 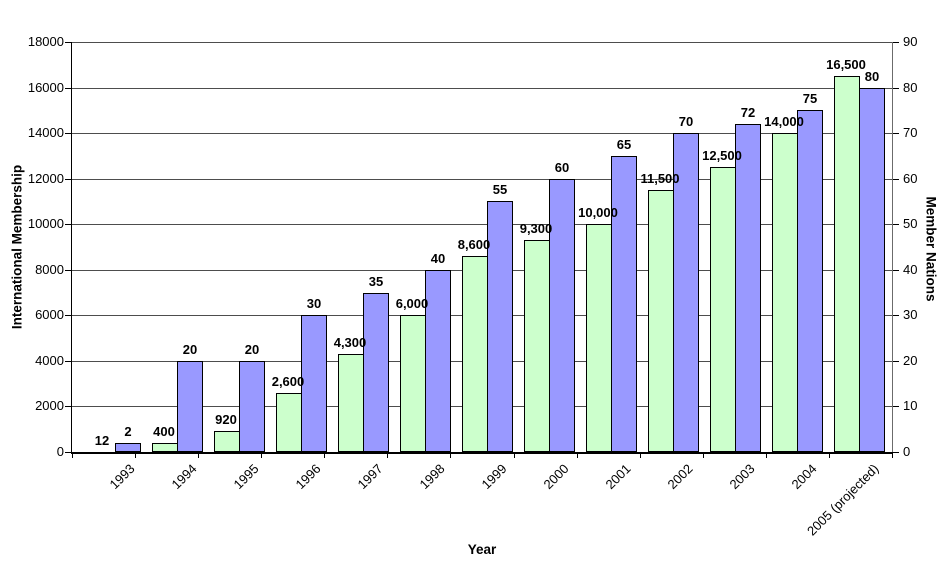 I want to click on data-label-membership: 10,000, so click(x=598, y=212).